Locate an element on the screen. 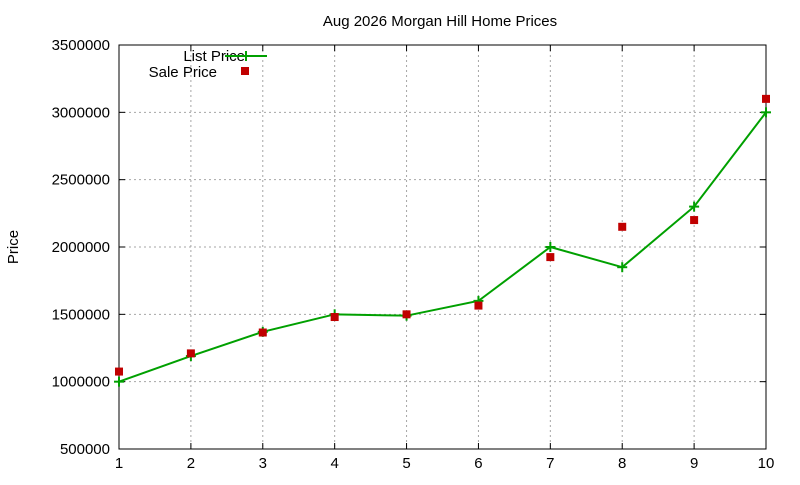 Image resolution: width=800 pixels, height=485 pixels. y-tick-label: 2000000 is located at coordinates (81, 247).